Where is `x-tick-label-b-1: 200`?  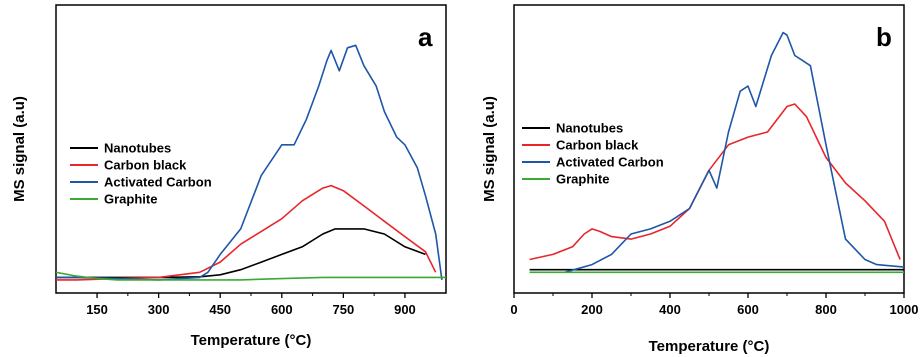 x-tick-label-b-1: 200 is located at coordinates (592, 309).